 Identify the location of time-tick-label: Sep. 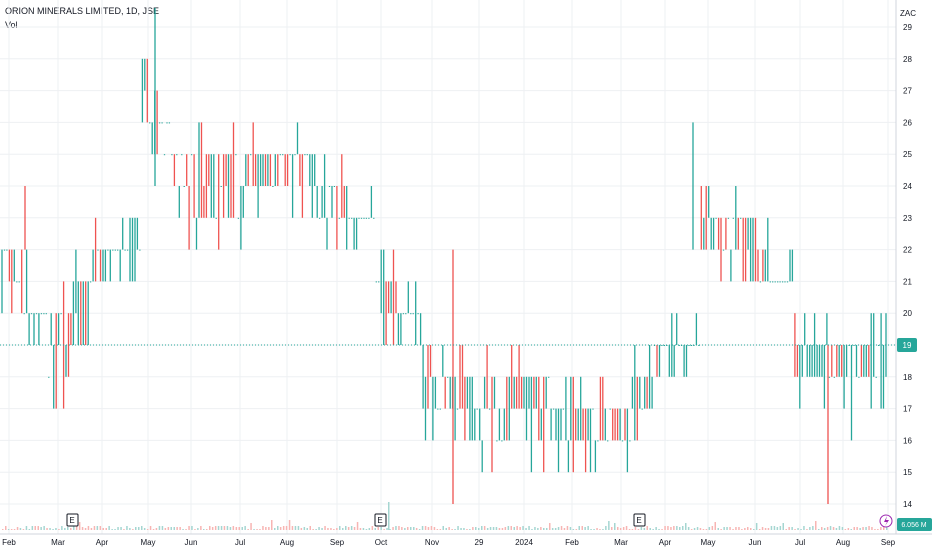
(337, 542).